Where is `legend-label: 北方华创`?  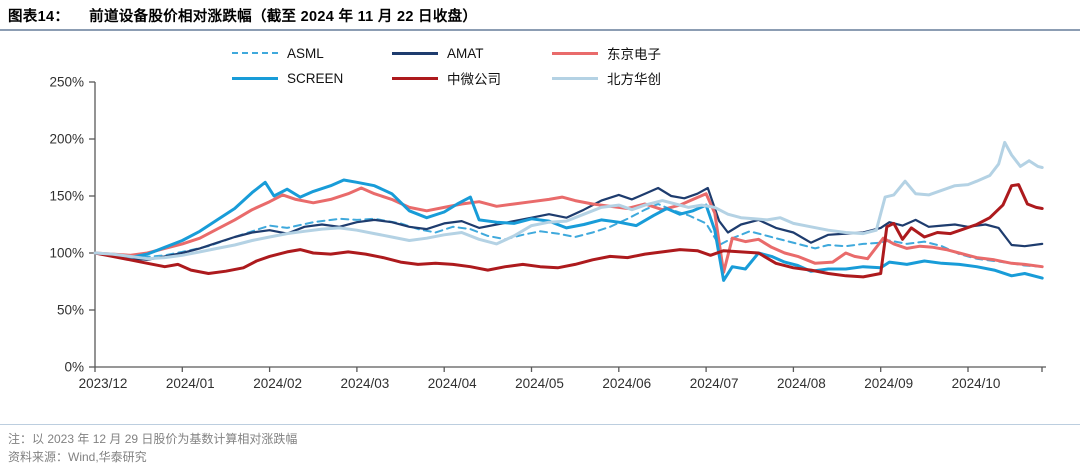 legend-label: 北方华创 is located at coordinates (634, 79).